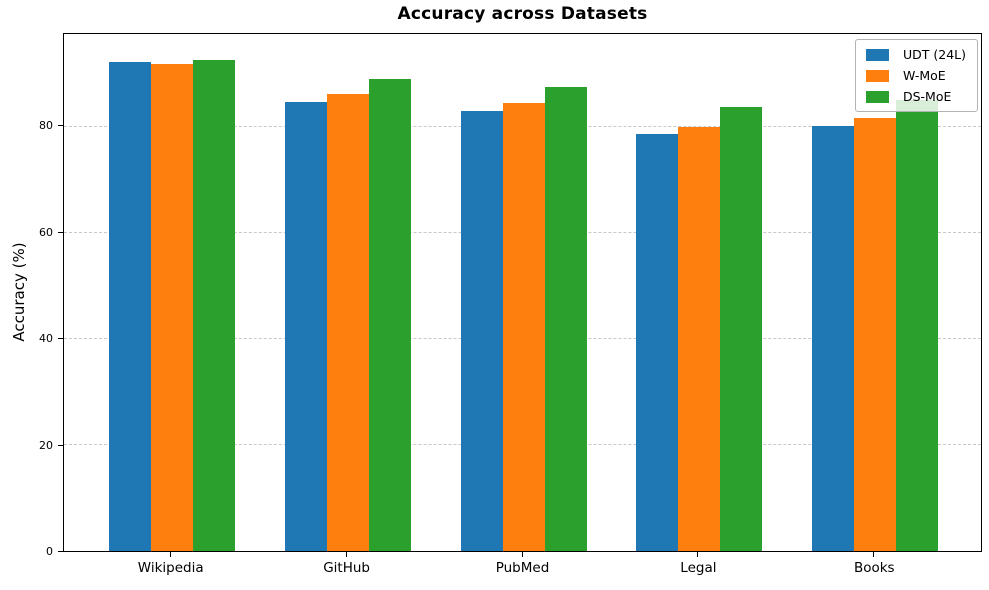 Image resolution: width=989 pixels, height=590 pixels. I want to click on legend-item: DS-MoE, so click(915, 96).